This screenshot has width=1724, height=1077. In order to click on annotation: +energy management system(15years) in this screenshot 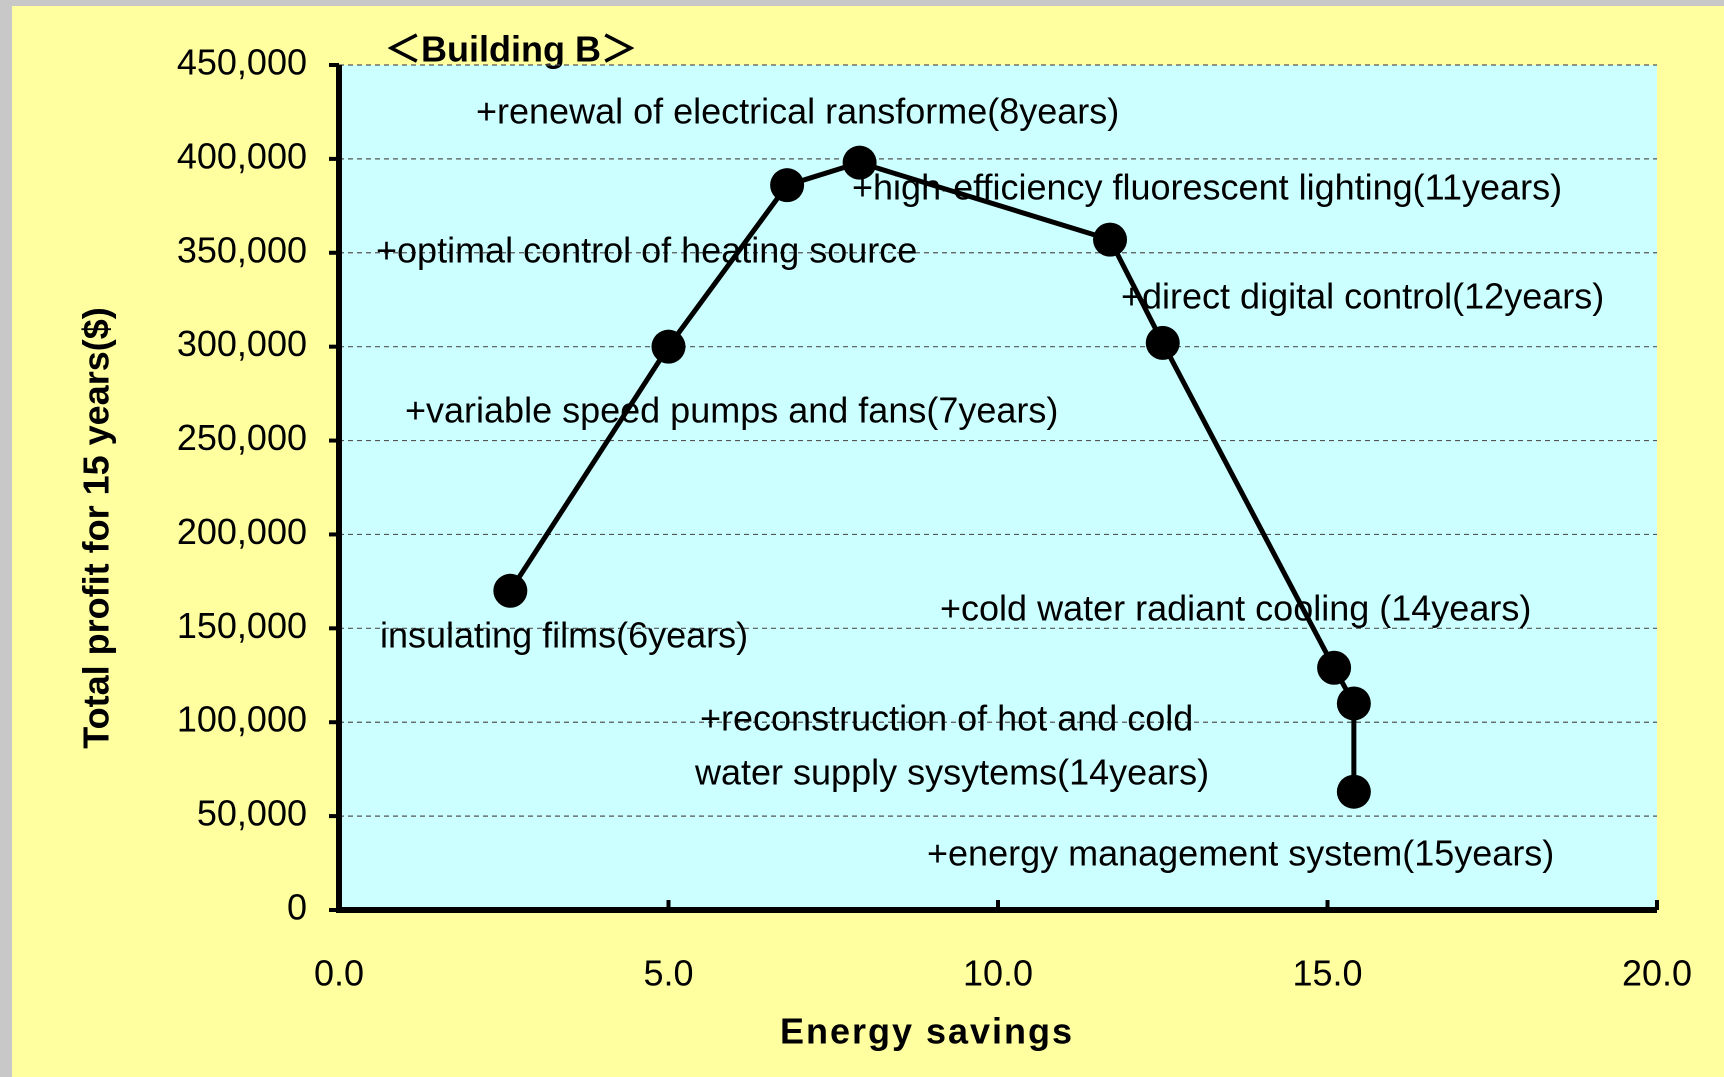, I will do `click(1240, 853)`.